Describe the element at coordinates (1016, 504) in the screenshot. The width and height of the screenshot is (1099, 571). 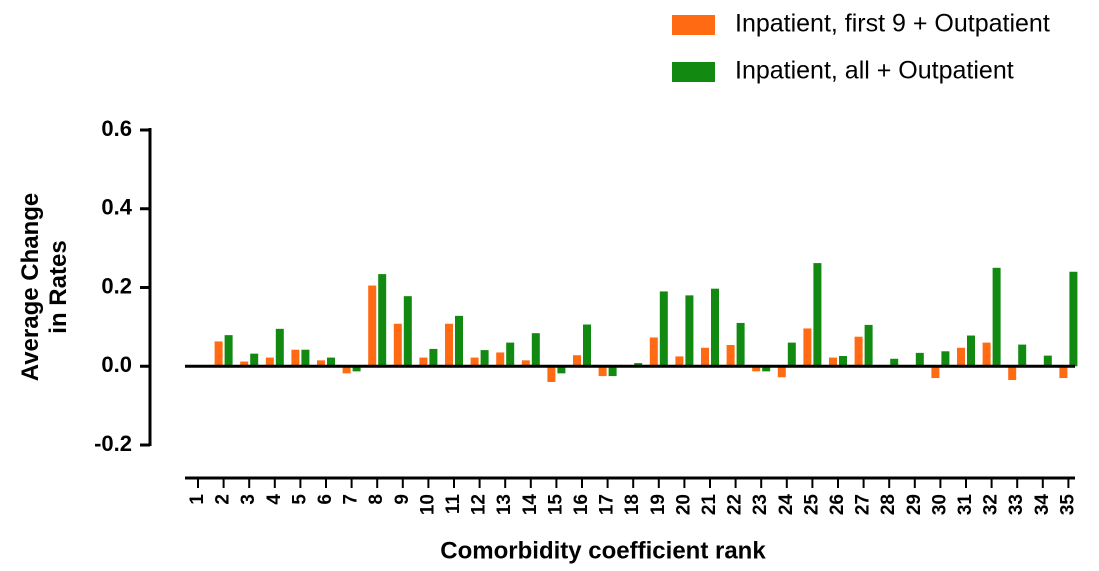
I see `x-tick-label: 33` at that location.